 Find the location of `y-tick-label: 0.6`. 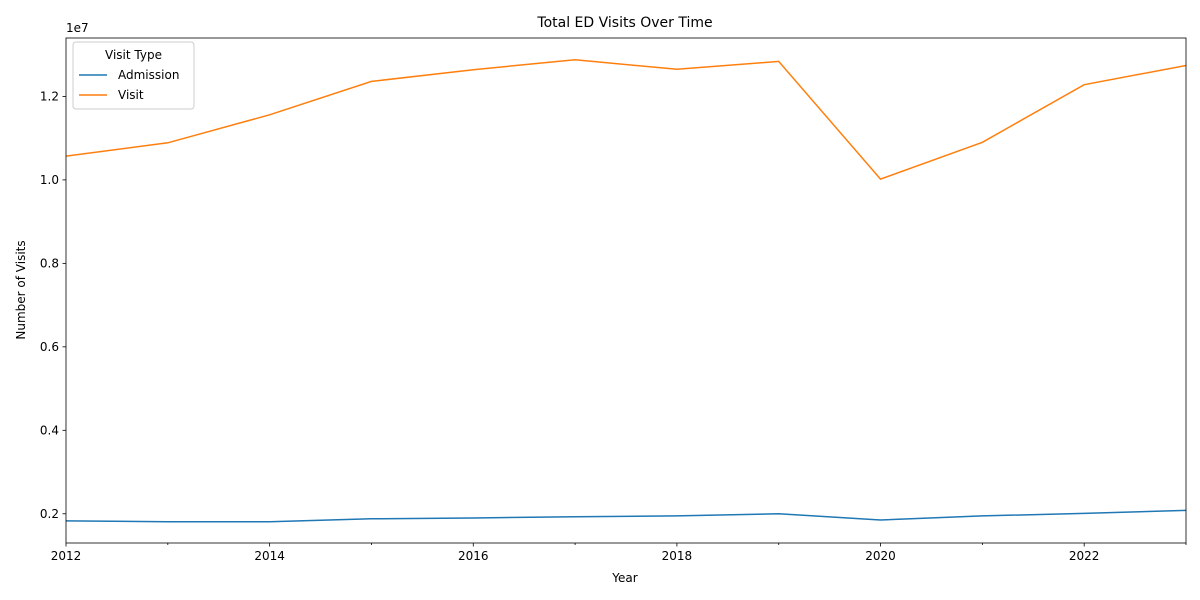

y-tick-label: 0.6 is located at coordinates (49, 347).